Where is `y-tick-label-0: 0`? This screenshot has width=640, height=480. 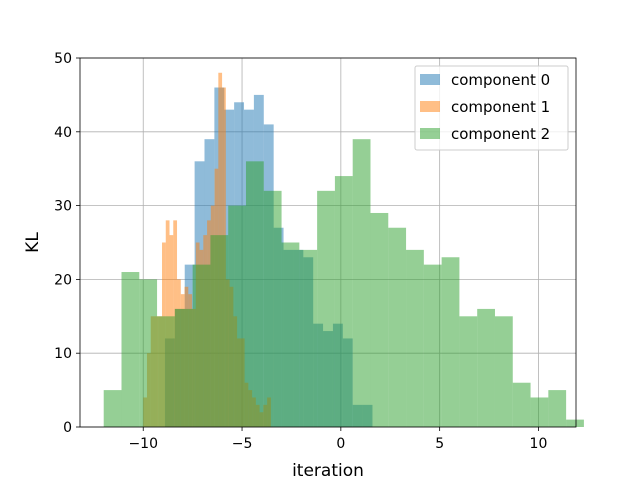
y-tick-label-0: 0 is located at coordinates (67, 428).